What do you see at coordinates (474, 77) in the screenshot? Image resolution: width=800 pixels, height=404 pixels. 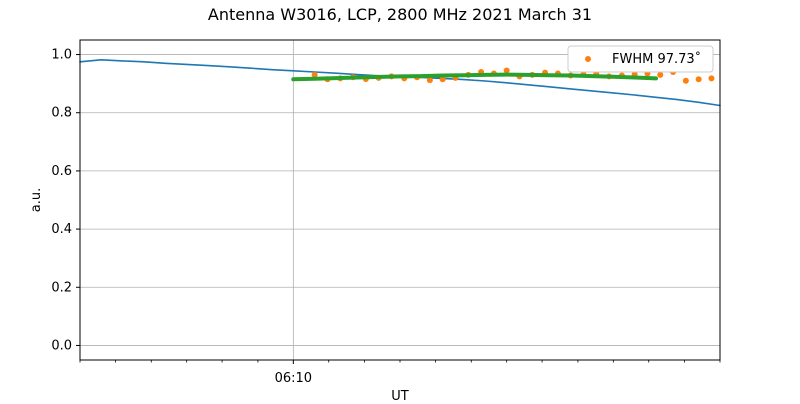 I see `fit-line` at bounding box center [474, 77].